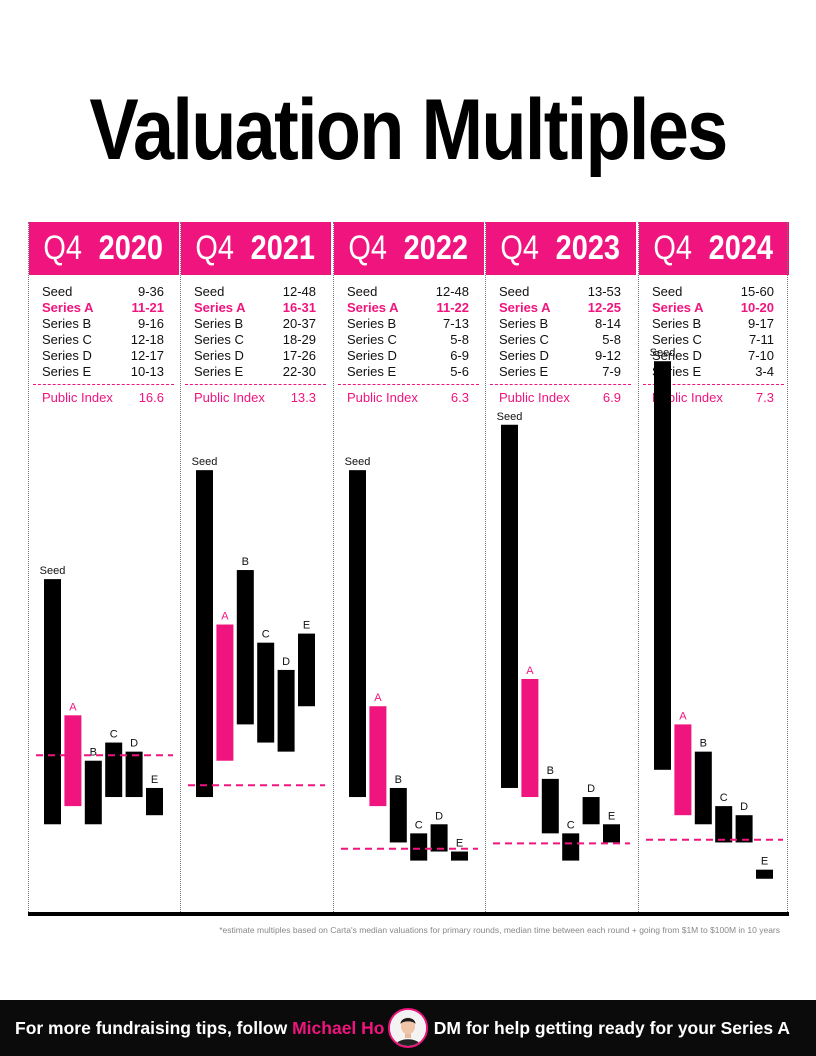 The width and height of the screenshot is (816, 1056). Describe the element at coordinates (408, 1028) in the screenshot. I see `author-avatar` at that location.